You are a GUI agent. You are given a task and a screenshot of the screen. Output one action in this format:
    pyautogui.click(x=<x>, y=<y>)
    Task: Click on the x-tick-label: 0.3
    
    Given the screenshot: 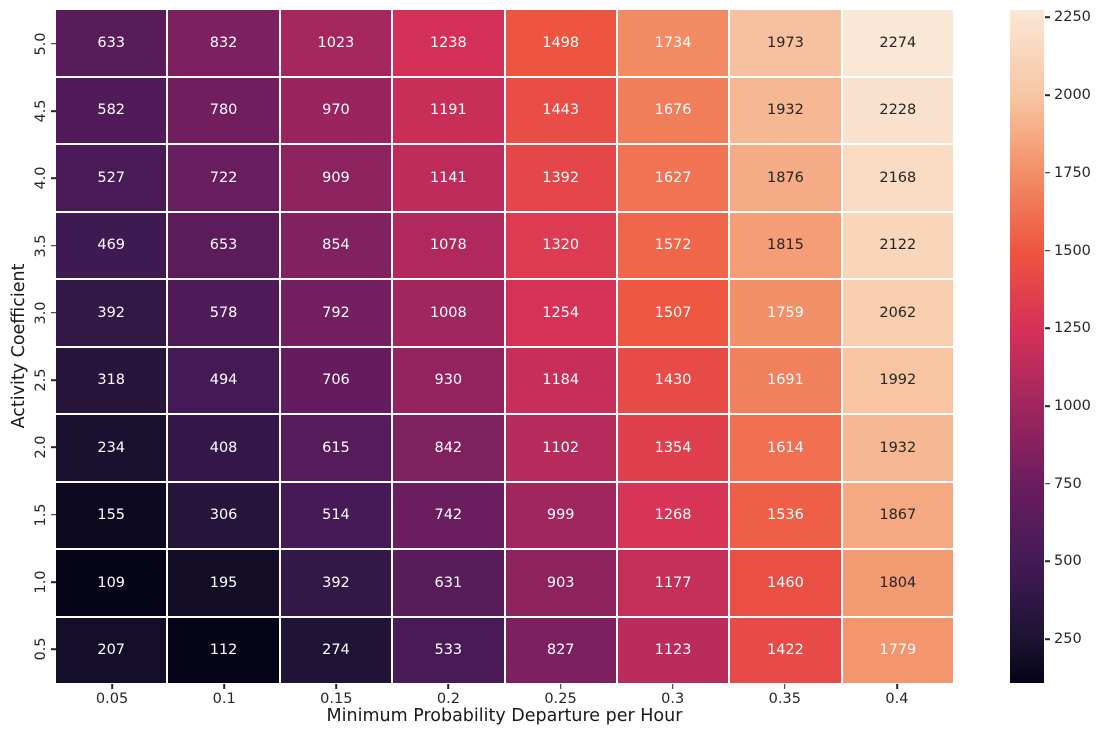 What is the action you would take?
    pyautogui.click(x=673, y=699)
    